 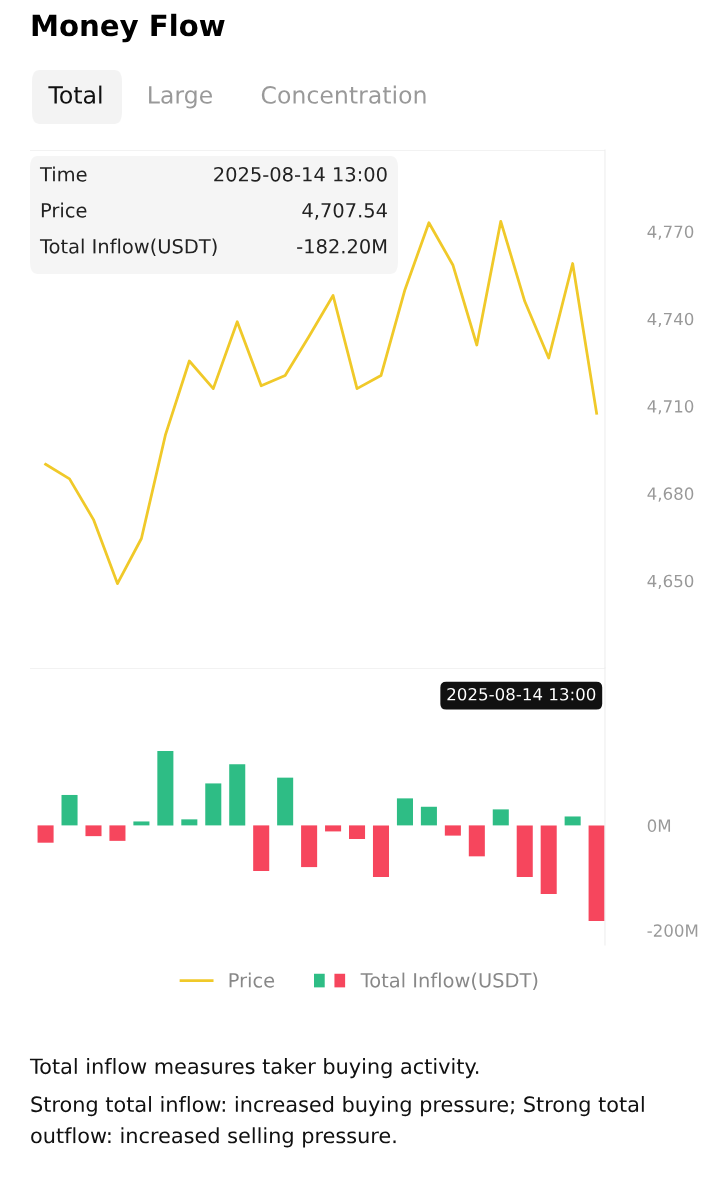 What do you see at coordinates (75, 94) in the screenshot?
I see `text: Total` at bounding box center [75, 94].